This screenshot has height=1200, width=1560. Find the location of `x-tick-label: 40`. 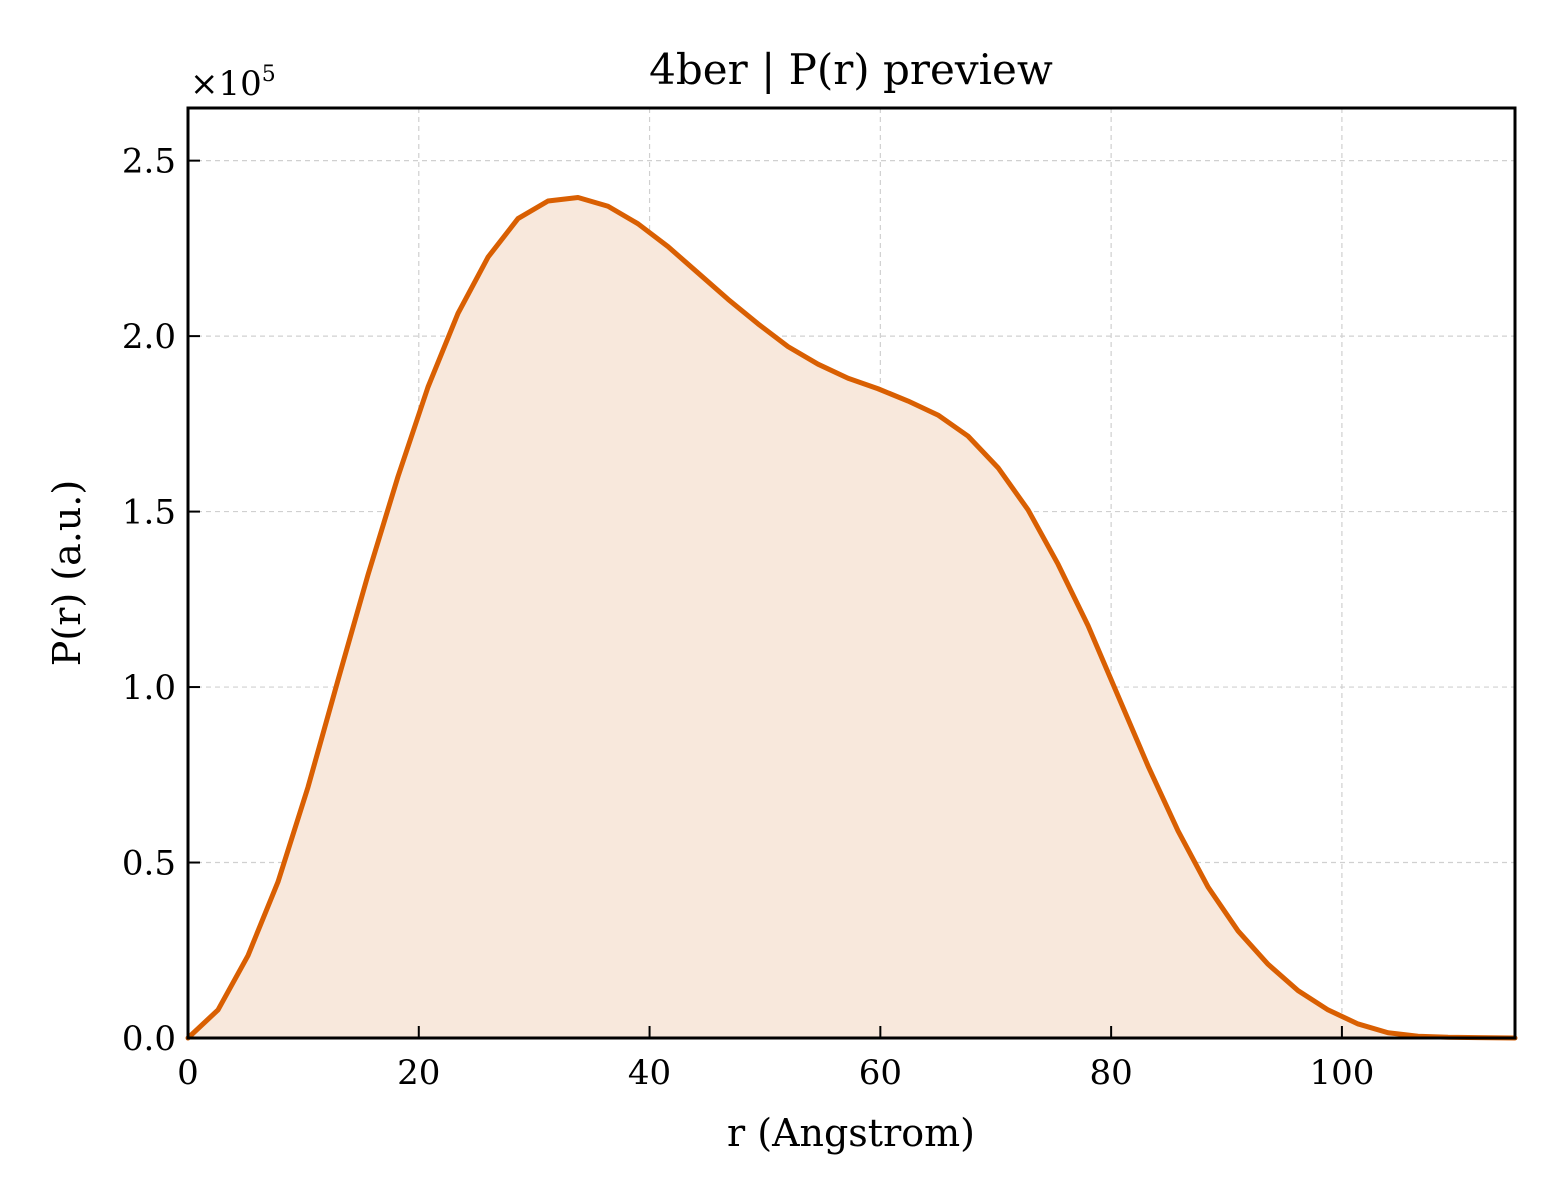

x-tick-label: 40 is located at coordinates (649, 1073).